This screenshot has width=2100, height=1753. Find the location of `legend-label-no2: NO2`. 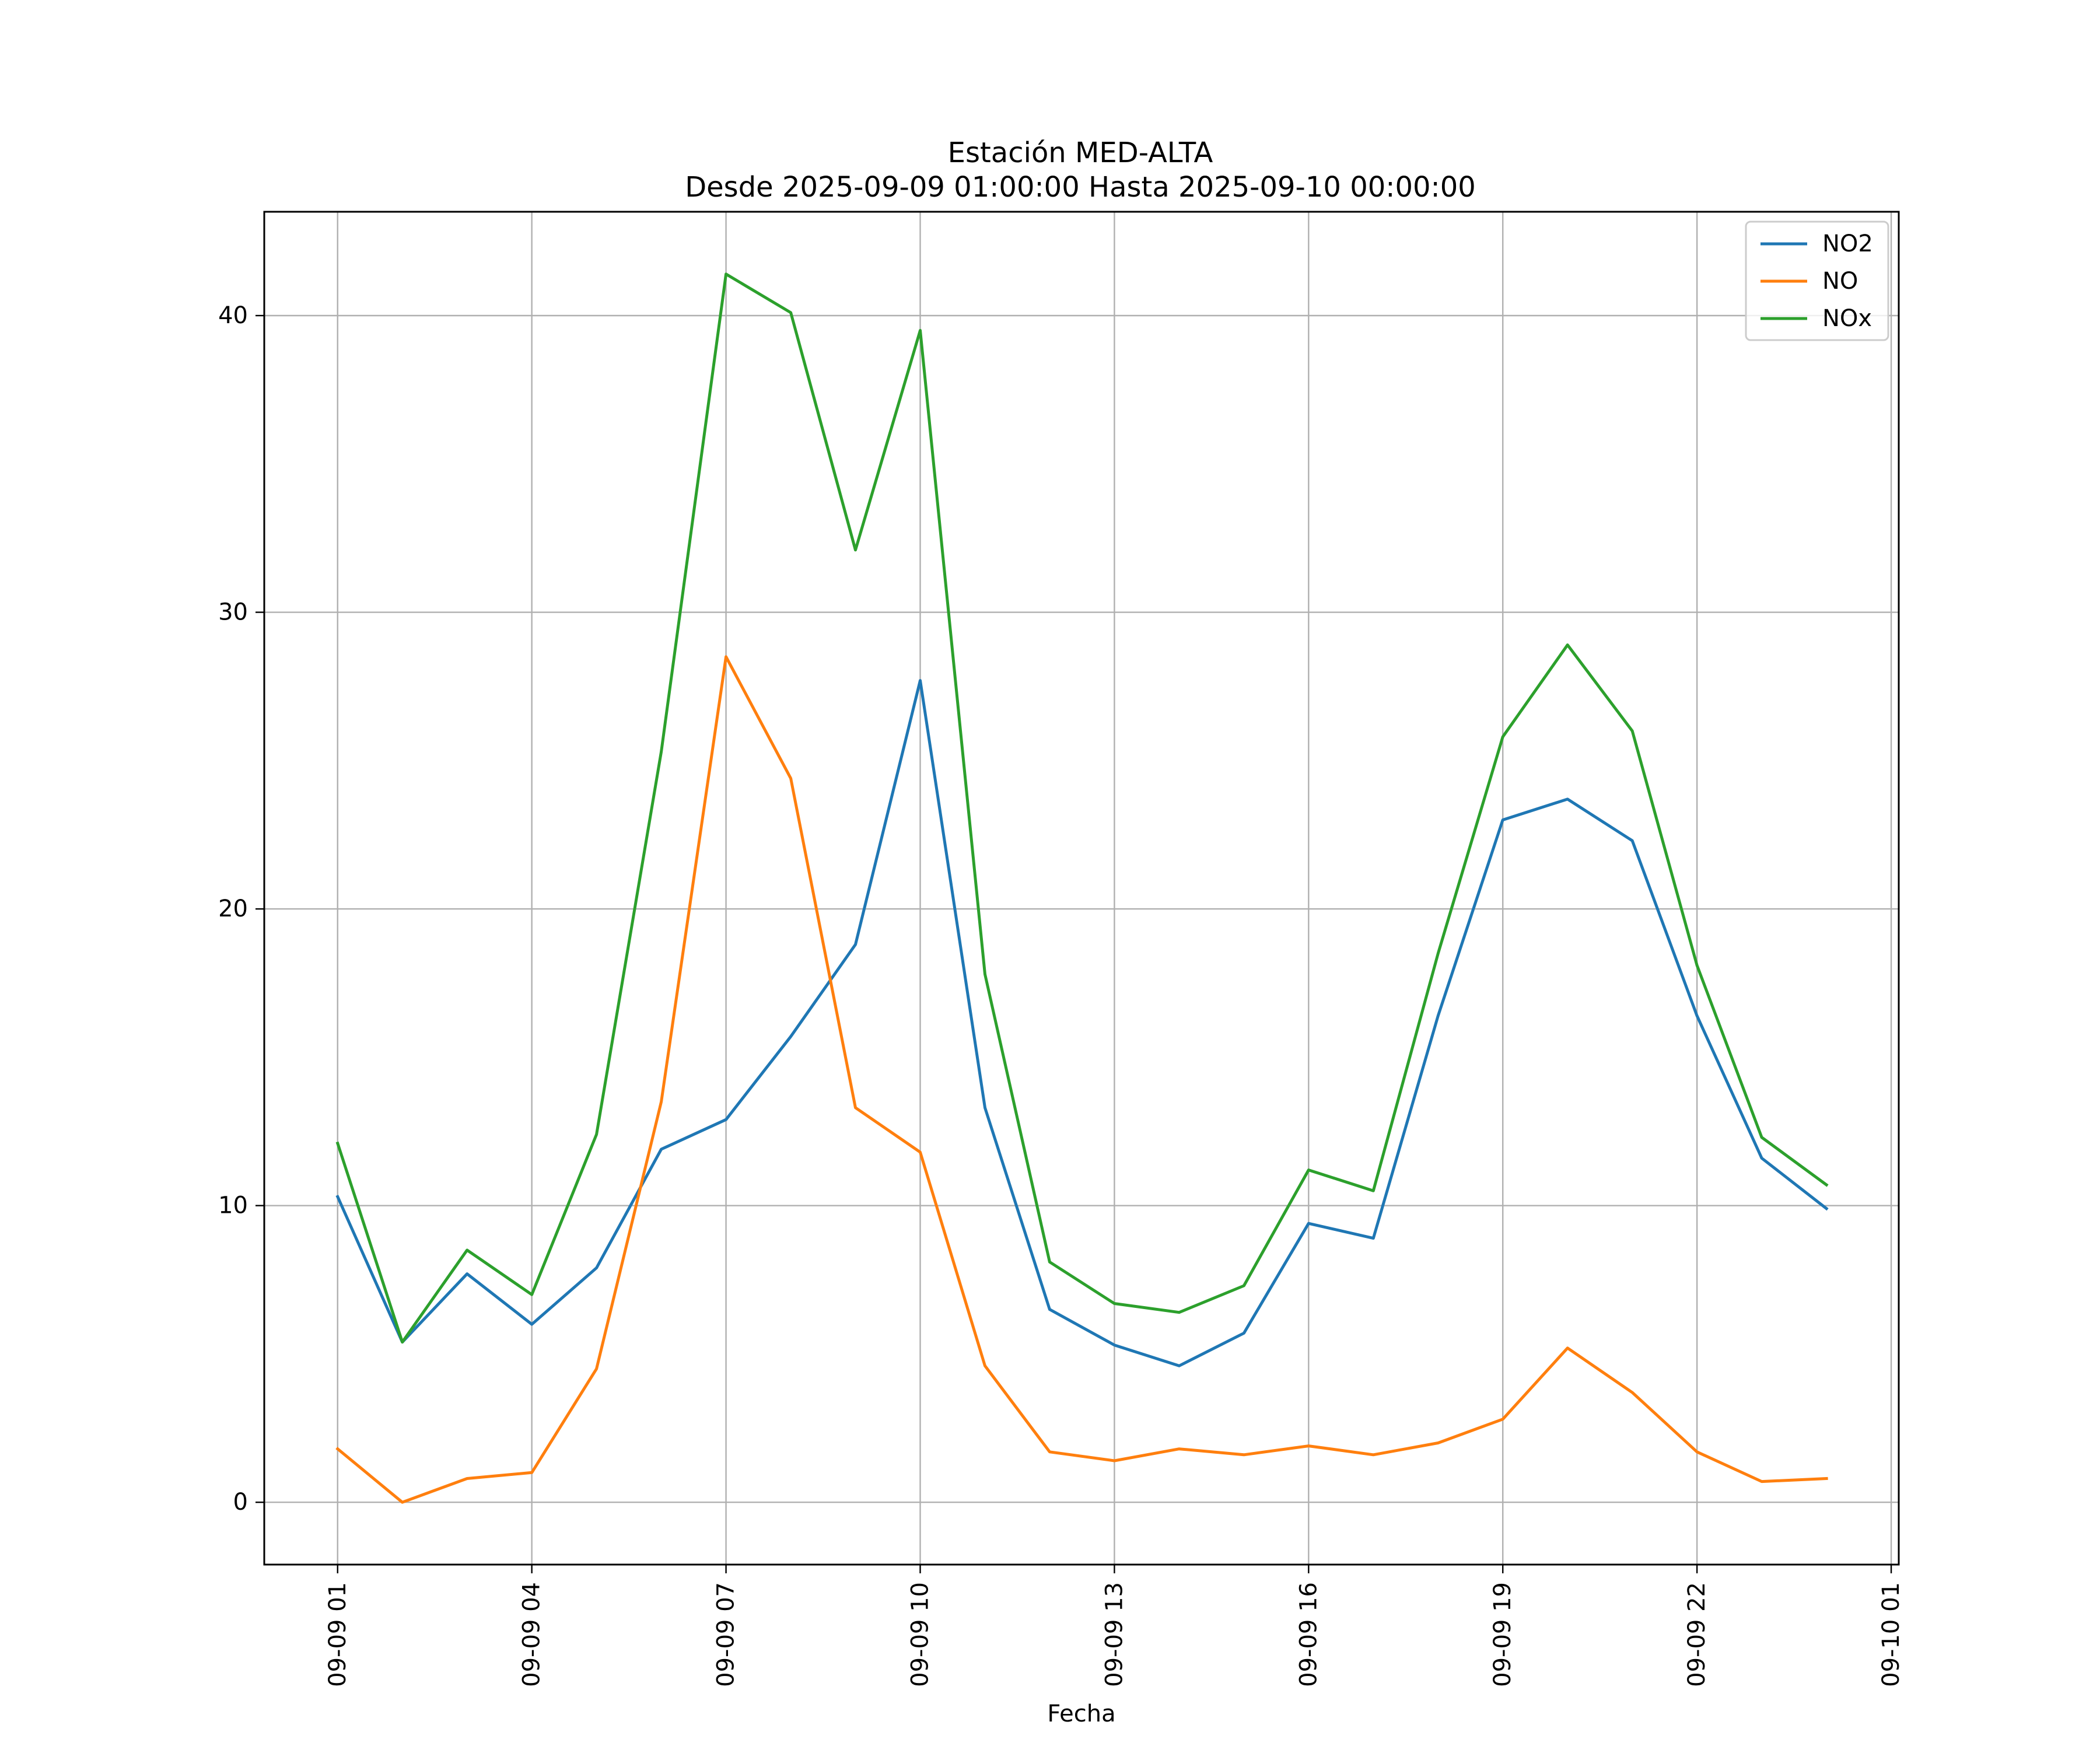

legend-label-no2: NO2 is located at coordinates (1847, 243).